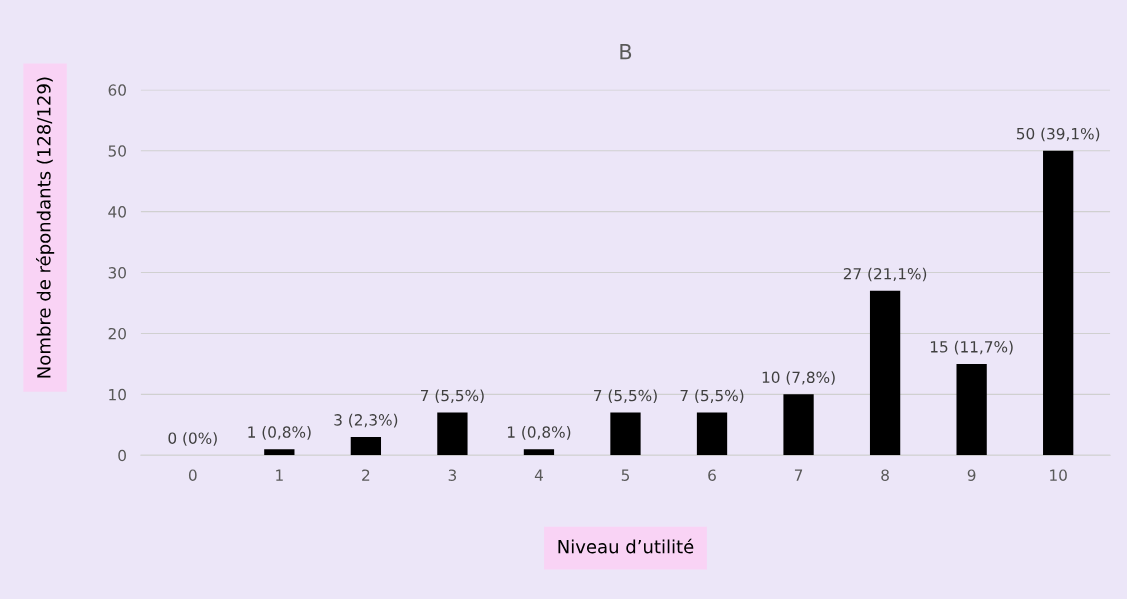 This screenshot has width=1127, height=599. Describe the element at coordinates (1058, 475) in the screenshot. I see `x-tick-label: 10` at that location.